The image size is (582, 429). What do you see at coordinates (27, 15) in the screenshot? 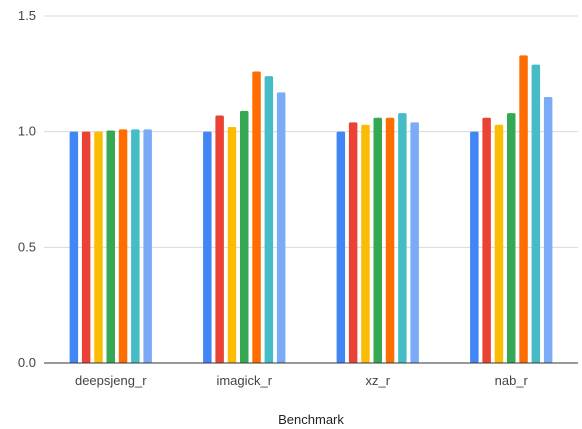
I see `y-tick-label: 1.5` at bounding box center [27, 15].